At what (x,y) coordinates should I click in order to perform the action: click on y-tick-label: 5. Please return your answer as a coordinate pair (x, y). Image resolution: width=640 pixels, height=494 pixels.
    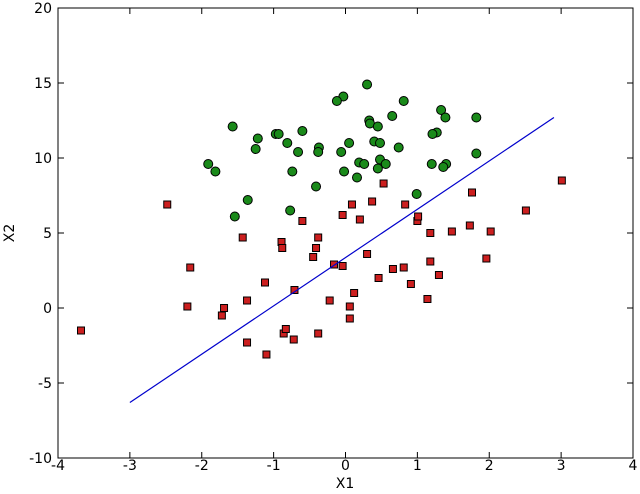
    Looking at the image, I should click on (47, 234).